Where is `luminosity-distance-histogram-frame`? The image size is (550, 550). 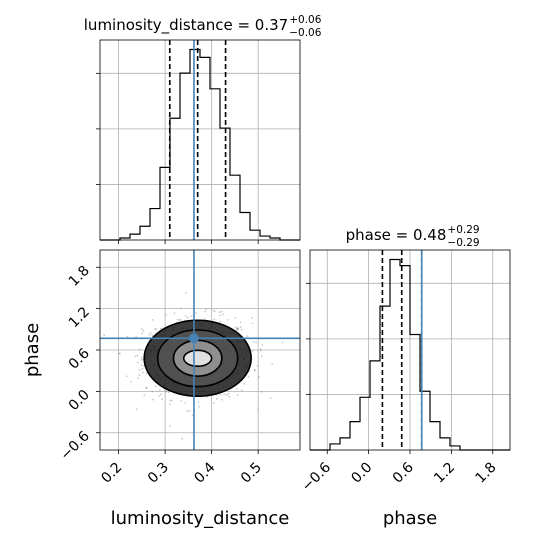 luminosity-distance-histogram-frame is located at coordinates (200, 140).